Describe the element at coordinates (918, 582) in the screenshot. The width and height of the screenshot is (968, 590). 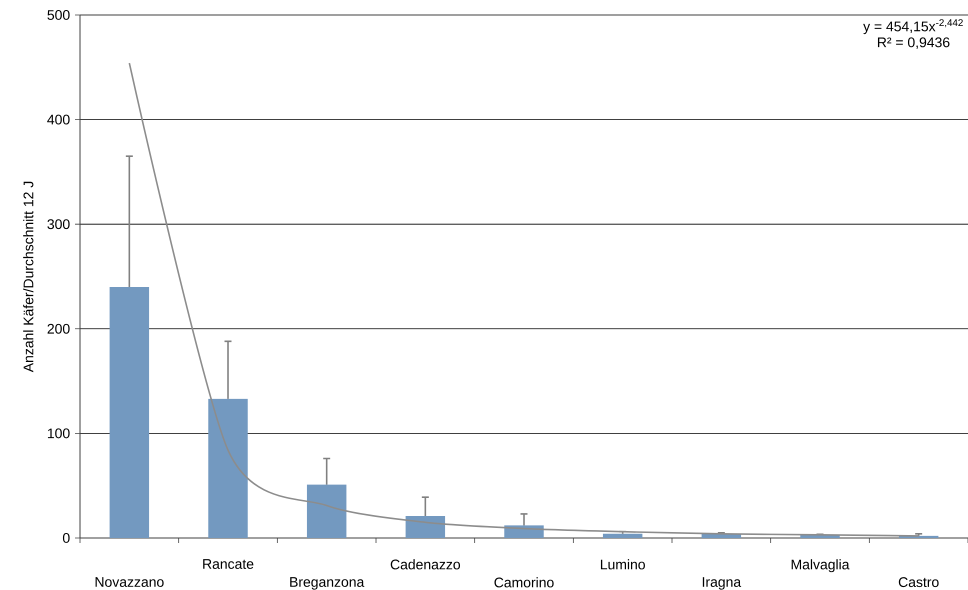
I see `x-tick-label: Castro` at that location.